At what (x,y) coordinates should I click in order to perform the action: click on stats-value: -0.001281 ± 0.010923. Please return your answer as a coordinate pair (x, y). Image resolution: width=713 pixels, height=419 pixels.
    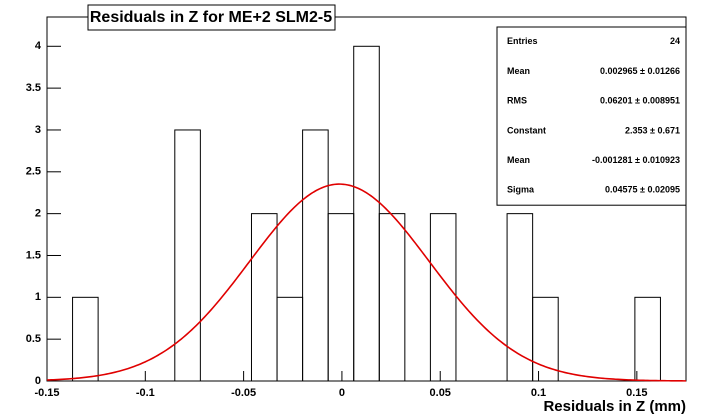
    Looking at the image, I should click on (636, 160).